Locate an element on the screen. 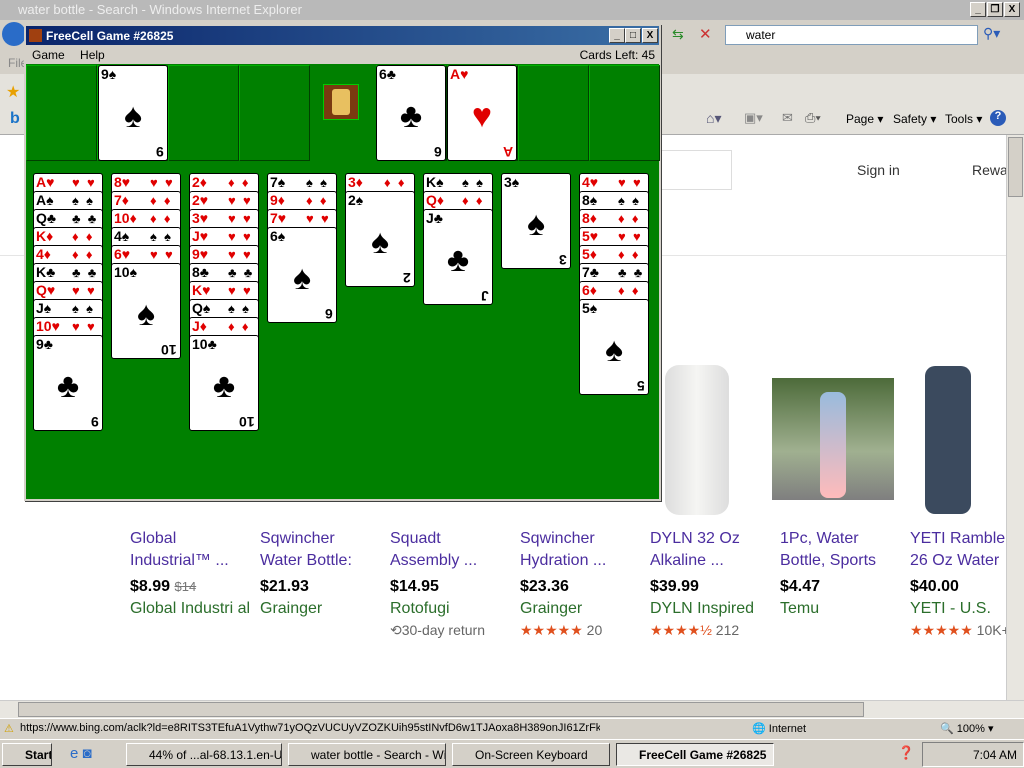 The height and width of the screenshot is (768, 1024). card: J♣ ♣ J is located at coordinates (458, 257).